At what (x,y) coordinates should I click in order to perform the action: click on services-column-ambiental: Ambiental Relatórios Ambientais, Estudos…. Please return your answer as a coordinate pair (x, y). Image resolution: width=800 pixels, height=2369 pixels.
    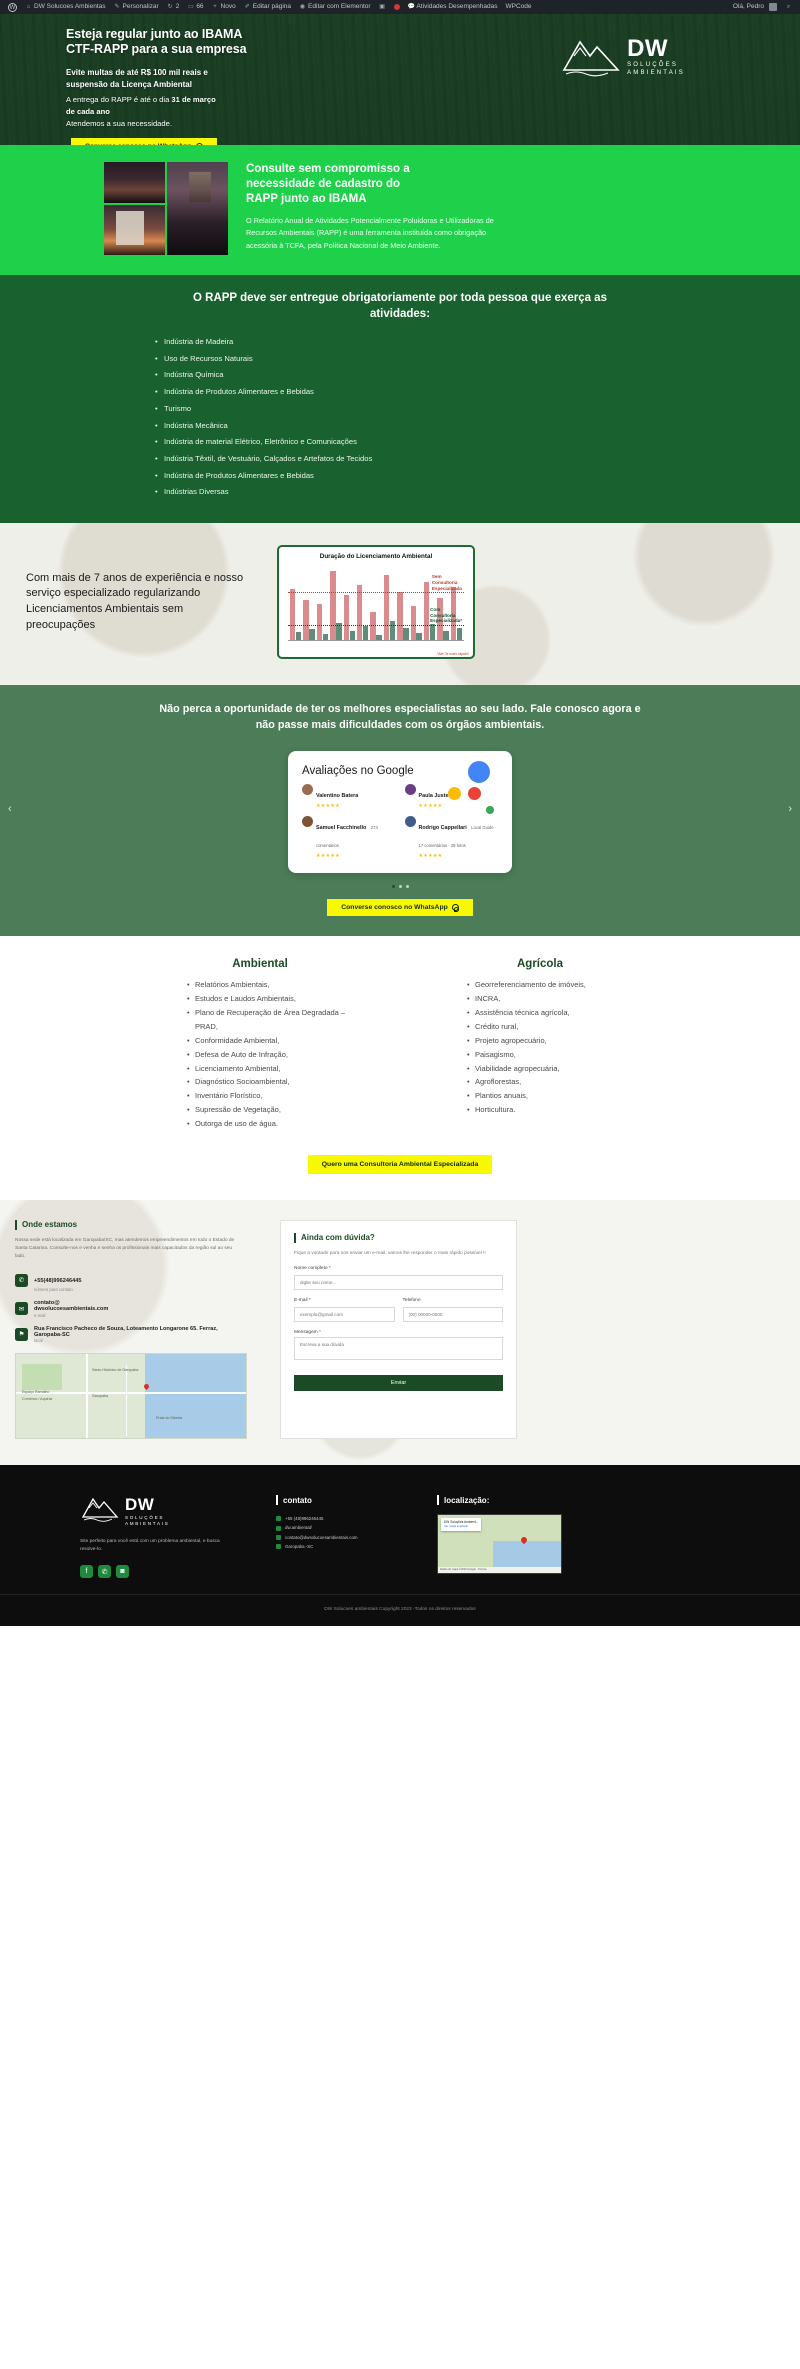
    Looking at the image, I should click on (260, 1044).